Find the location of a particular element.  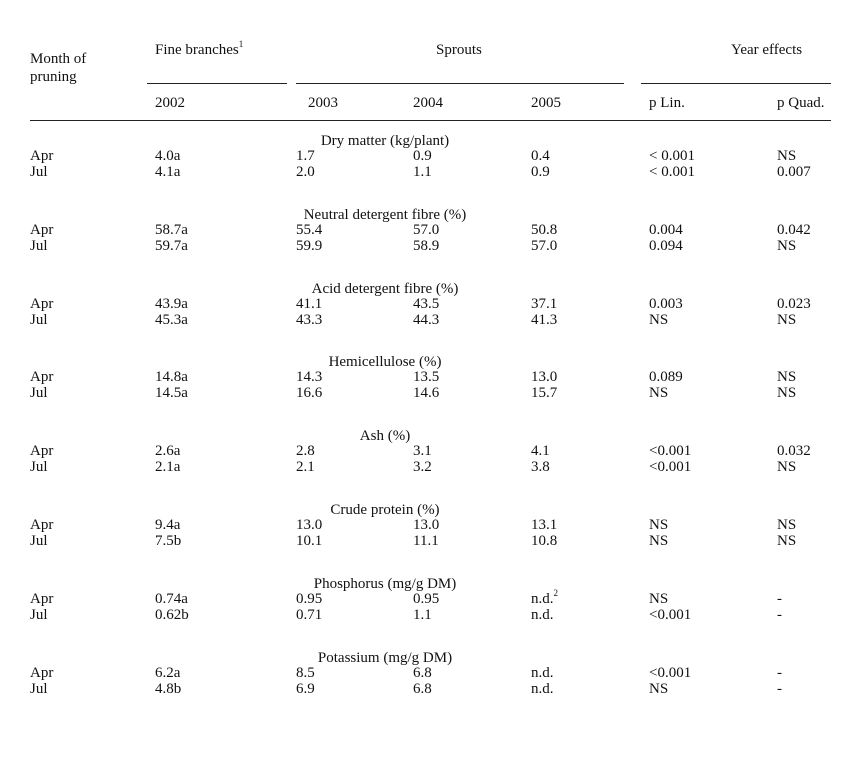

cell-y2005: 3.8 is located at coordinates (540, 467).